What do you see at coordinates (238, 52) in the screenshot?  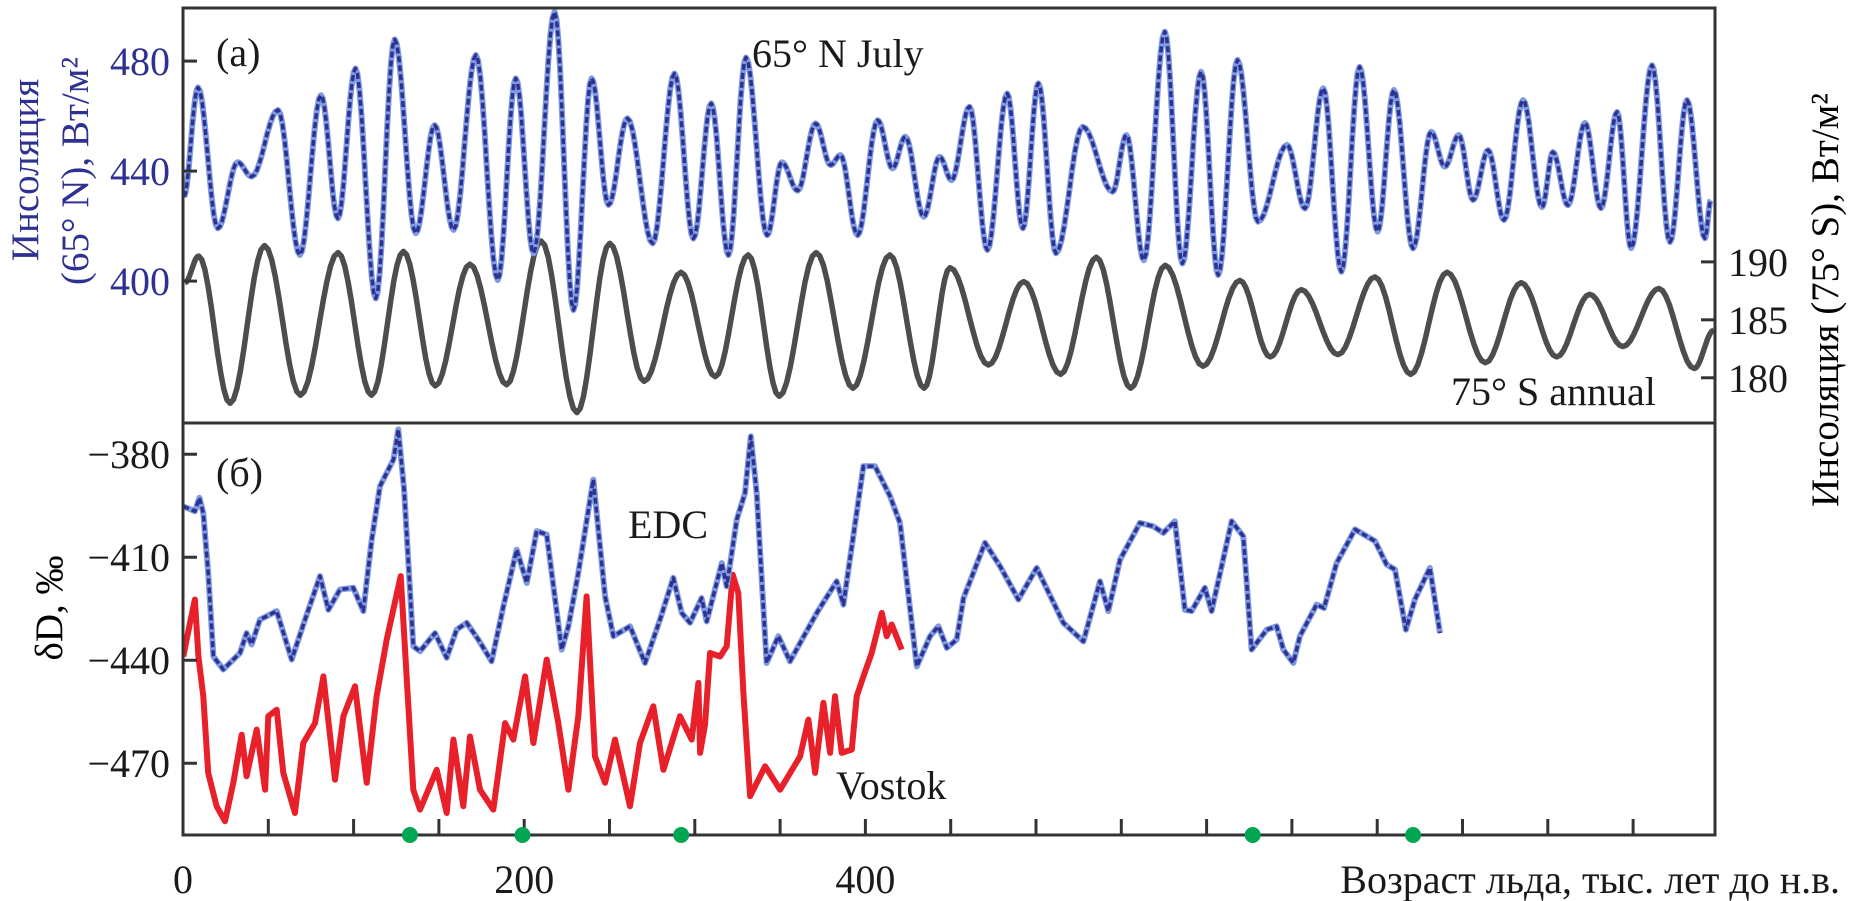 I see `panel-label-a: (a)` at bounding box center [238, 52].